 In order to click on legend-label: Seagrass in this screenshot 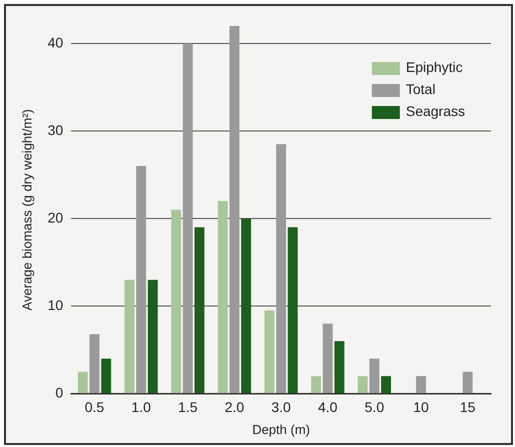, I will do `click(436, 110)`.